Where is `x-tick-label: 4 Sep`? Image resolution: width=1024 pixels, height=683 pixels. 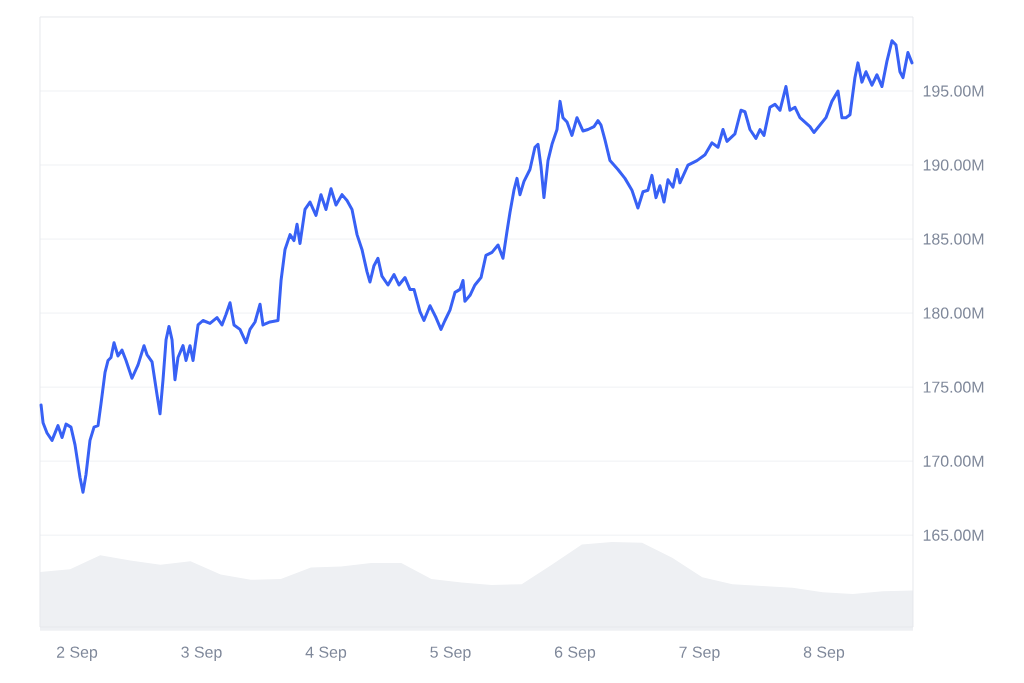
x-tick-label: 4 Sep is located at coordinates (326, 653).